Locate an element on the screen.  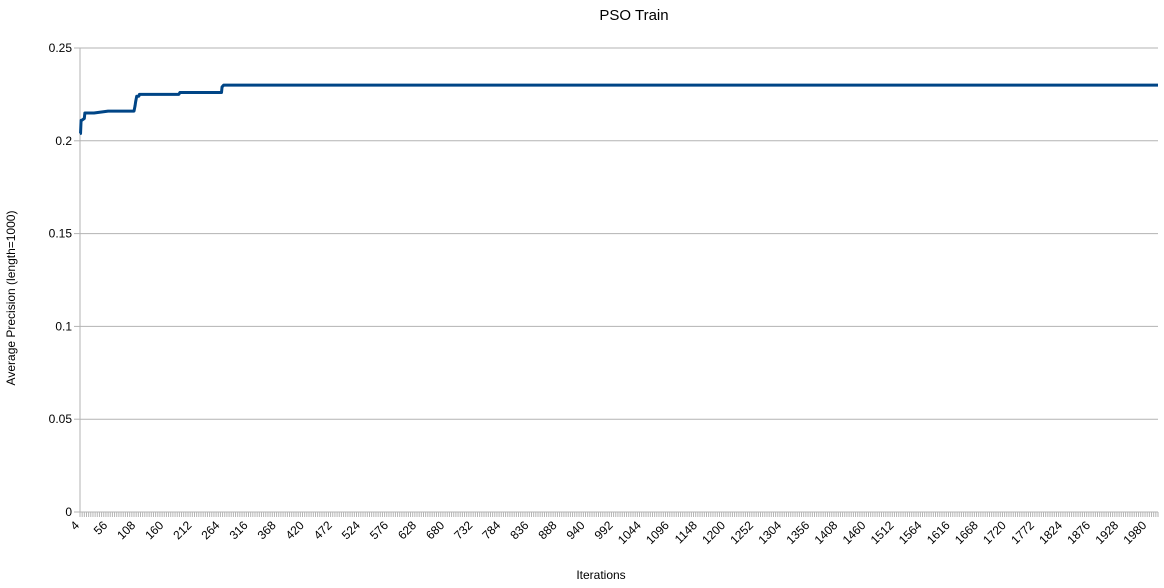
x-tick-label: 472 is located at coordinates (323, 530).